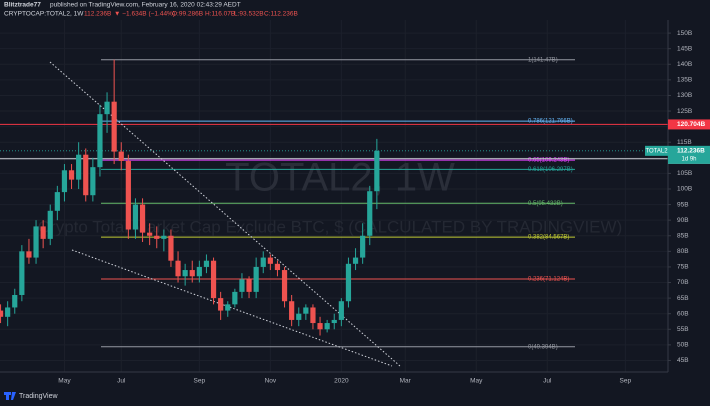  What do you see at coordinates (220, 14) in the screenshot?
I see `header-ohlc: H:116.07B` at bounding box center [220, 14].